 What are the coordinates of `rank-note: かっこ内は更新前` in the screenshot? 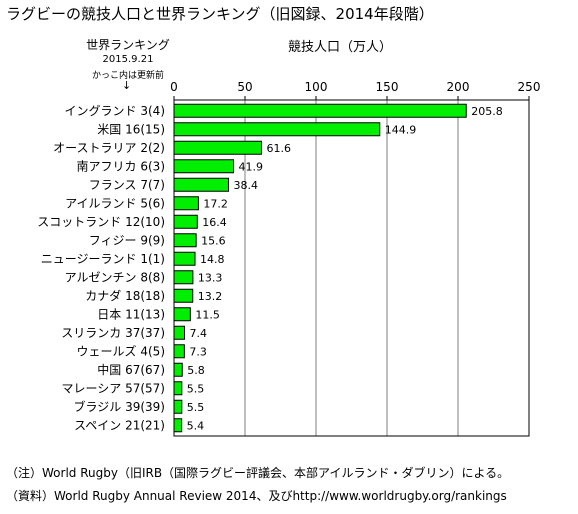 It's located at (127, 76).